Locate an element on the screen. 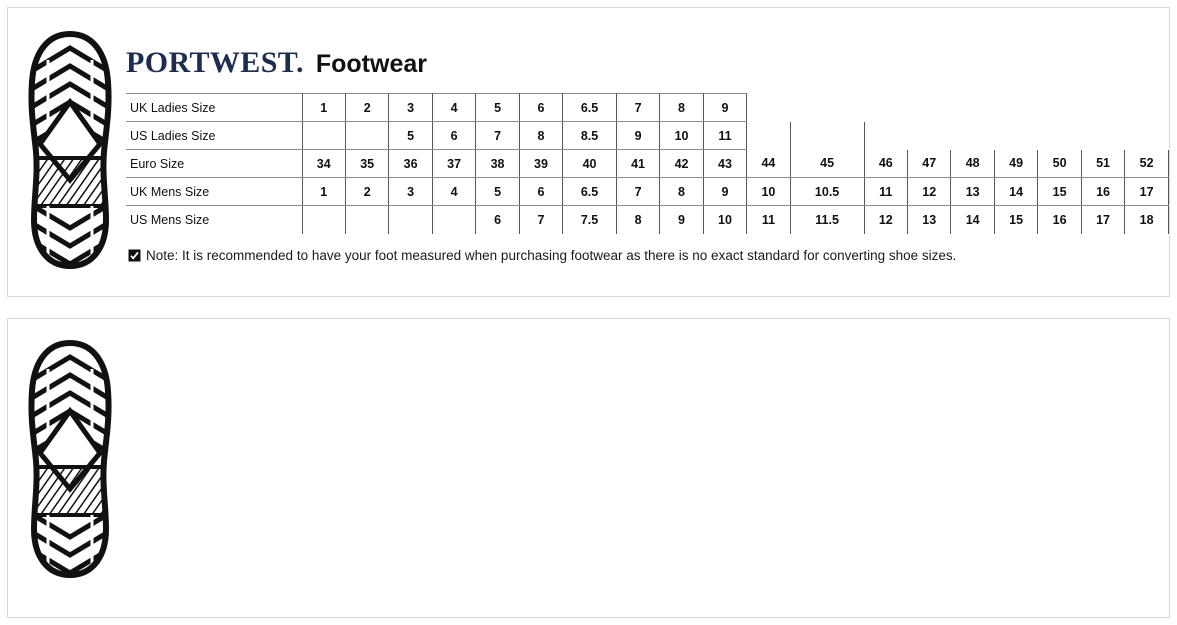 This screenshot has height=625, width=1177. table-cell: 44 is located at coordinates (768, 163).